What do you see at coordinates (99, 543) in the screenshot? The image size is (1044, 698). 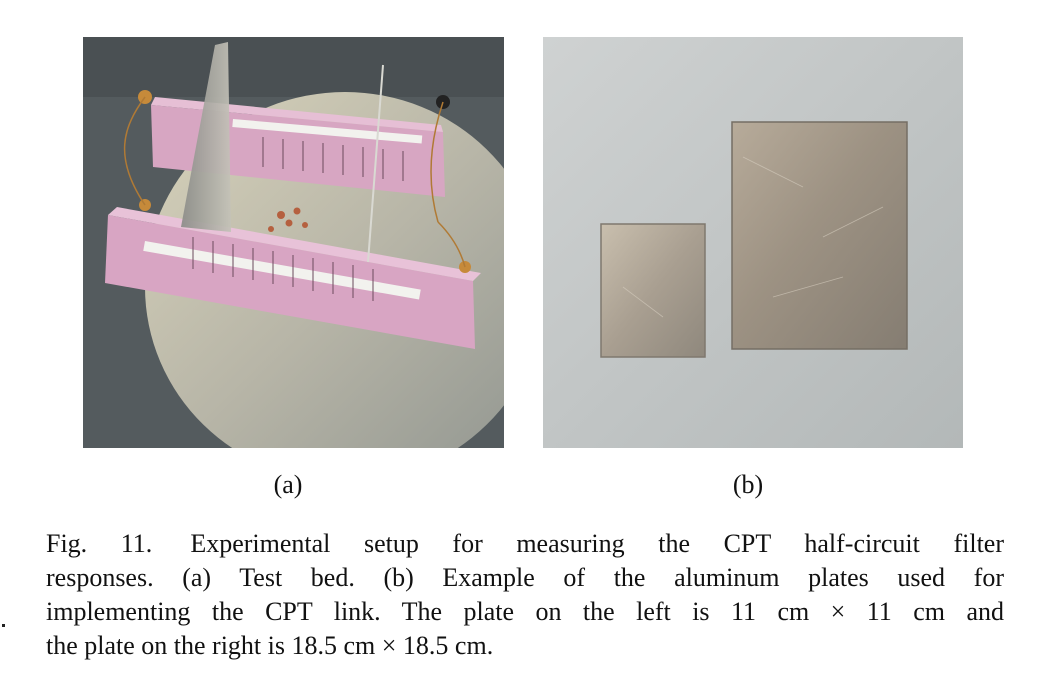 I see `figure-number: Fig. 11.` at bounding box center [99, 543].